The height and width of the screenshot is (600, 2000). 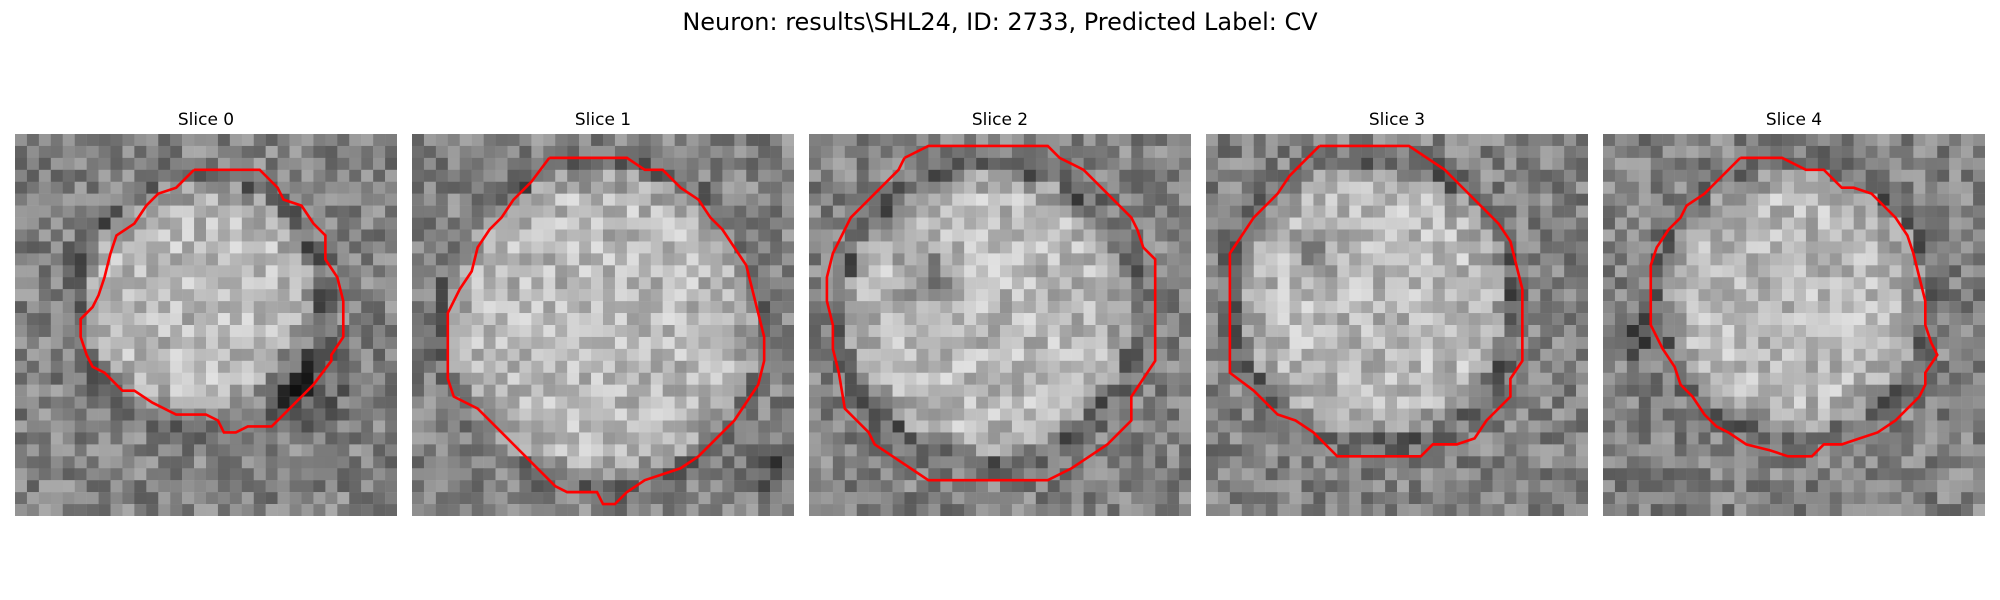 I want to click on slice-panel-2: Slice 2, so click(x=1000, y=312).